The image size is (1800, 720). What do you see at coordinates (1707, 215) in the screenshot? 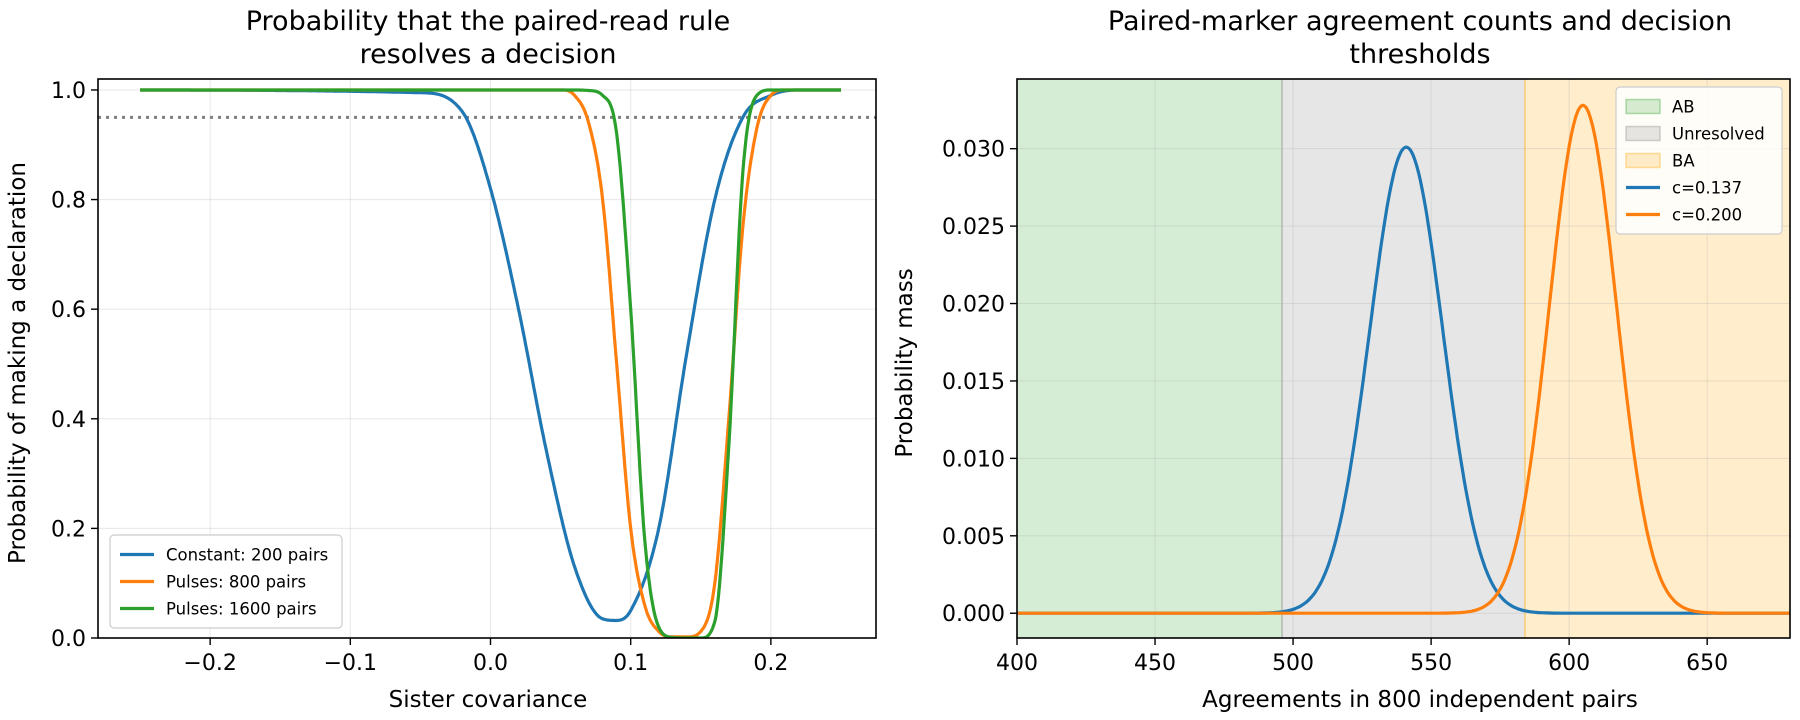
I see `legend-label: c=0.200` at bounding box center [1707, 215].